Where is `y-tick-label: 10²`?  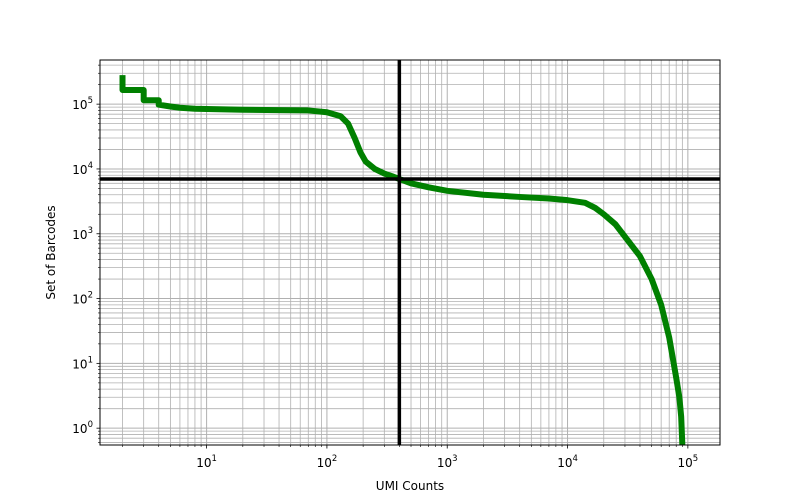
y-tick-label: 10² is located at coordinates (82, 299).